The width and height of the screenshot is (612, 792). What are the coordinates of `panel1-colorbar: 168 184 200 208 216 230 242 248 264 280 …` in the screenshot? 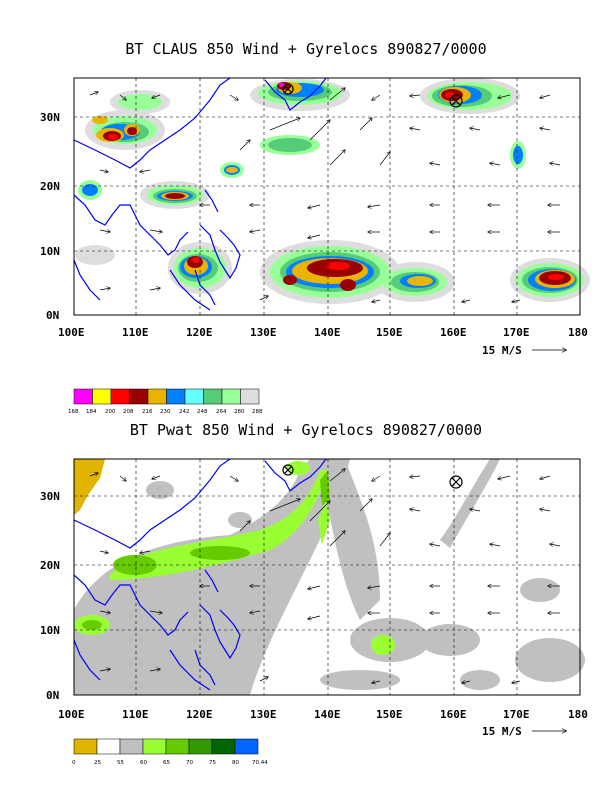 It's located at (165, 401).